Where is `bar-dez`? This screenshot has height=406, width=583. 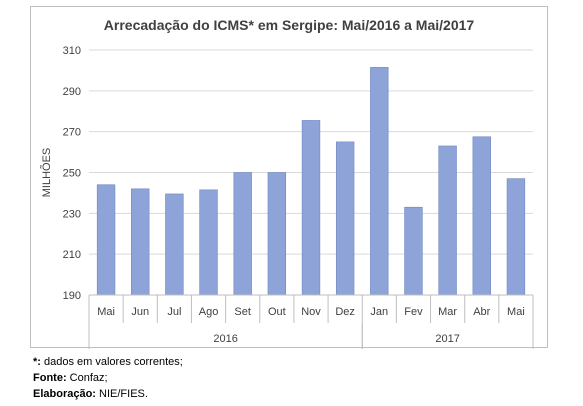 bar-dez is located at coordinates (345, 218).